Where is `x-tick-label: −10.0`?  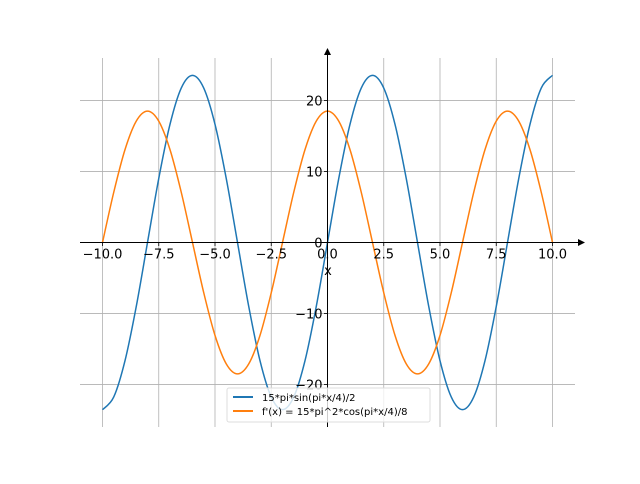
x-tick-label: −10.0 is located at coordinates (103, 255).